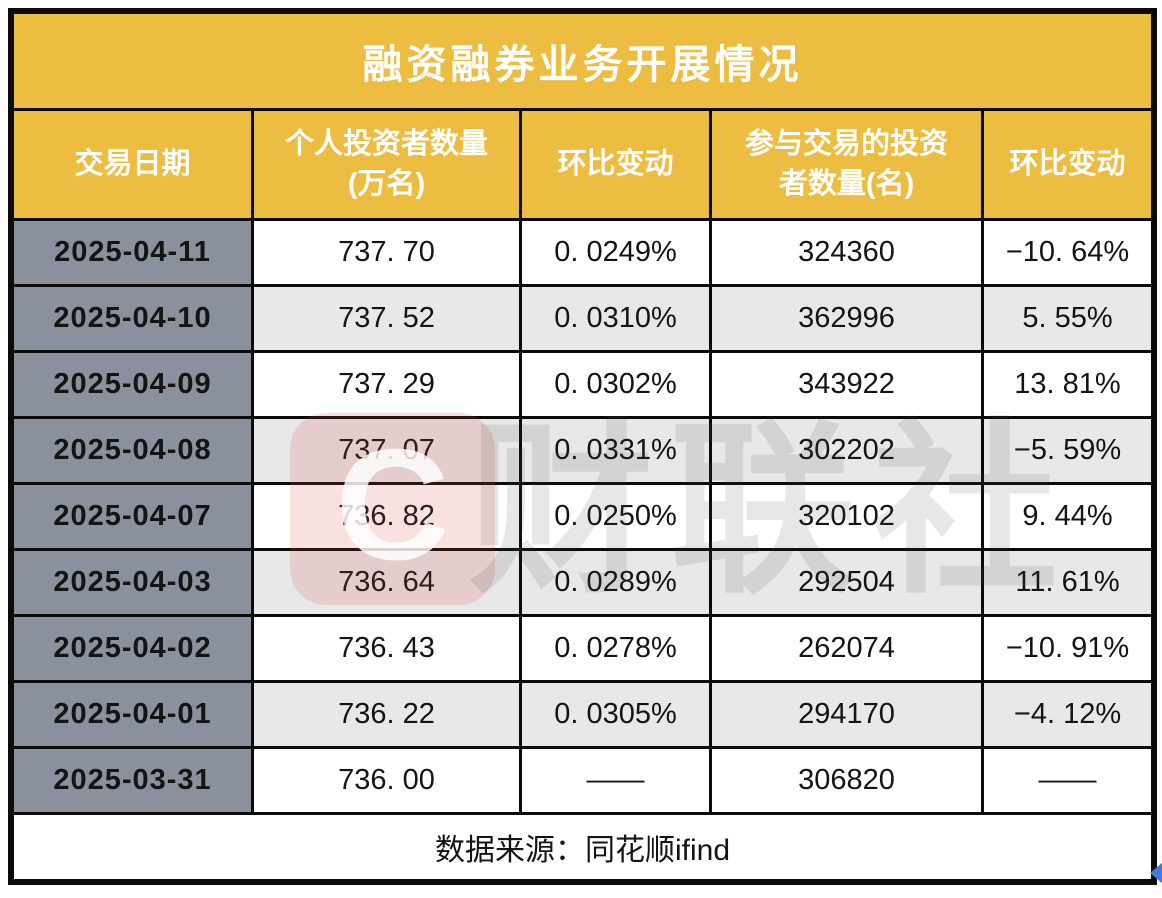  What do you see at coordinates (846, 318) in the screenshot?
I see `participants-cell: 362996` at bounding box center [846, 318].